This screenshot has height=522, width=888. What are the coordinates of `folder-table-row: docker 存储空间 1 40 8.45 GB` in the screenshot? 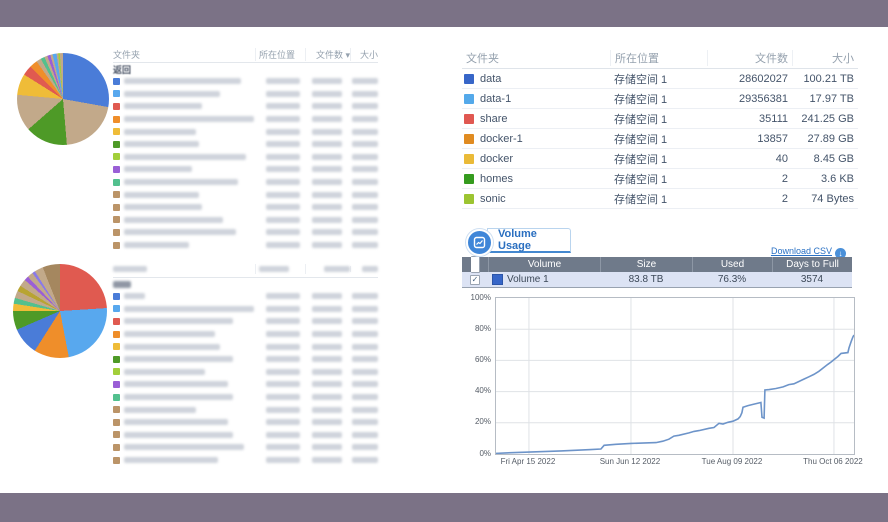 It's located at (660, 159).